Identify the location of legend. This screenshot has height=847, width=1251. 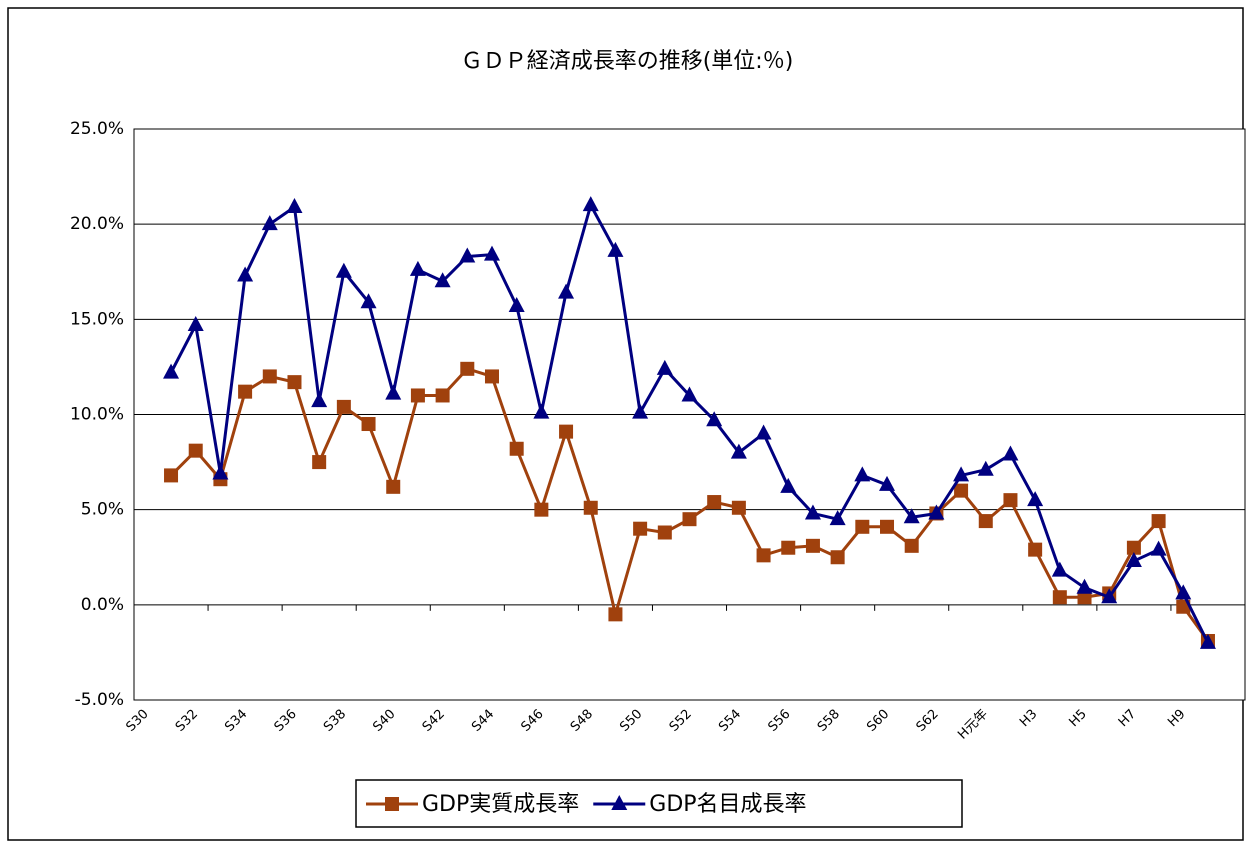
(659, 803).